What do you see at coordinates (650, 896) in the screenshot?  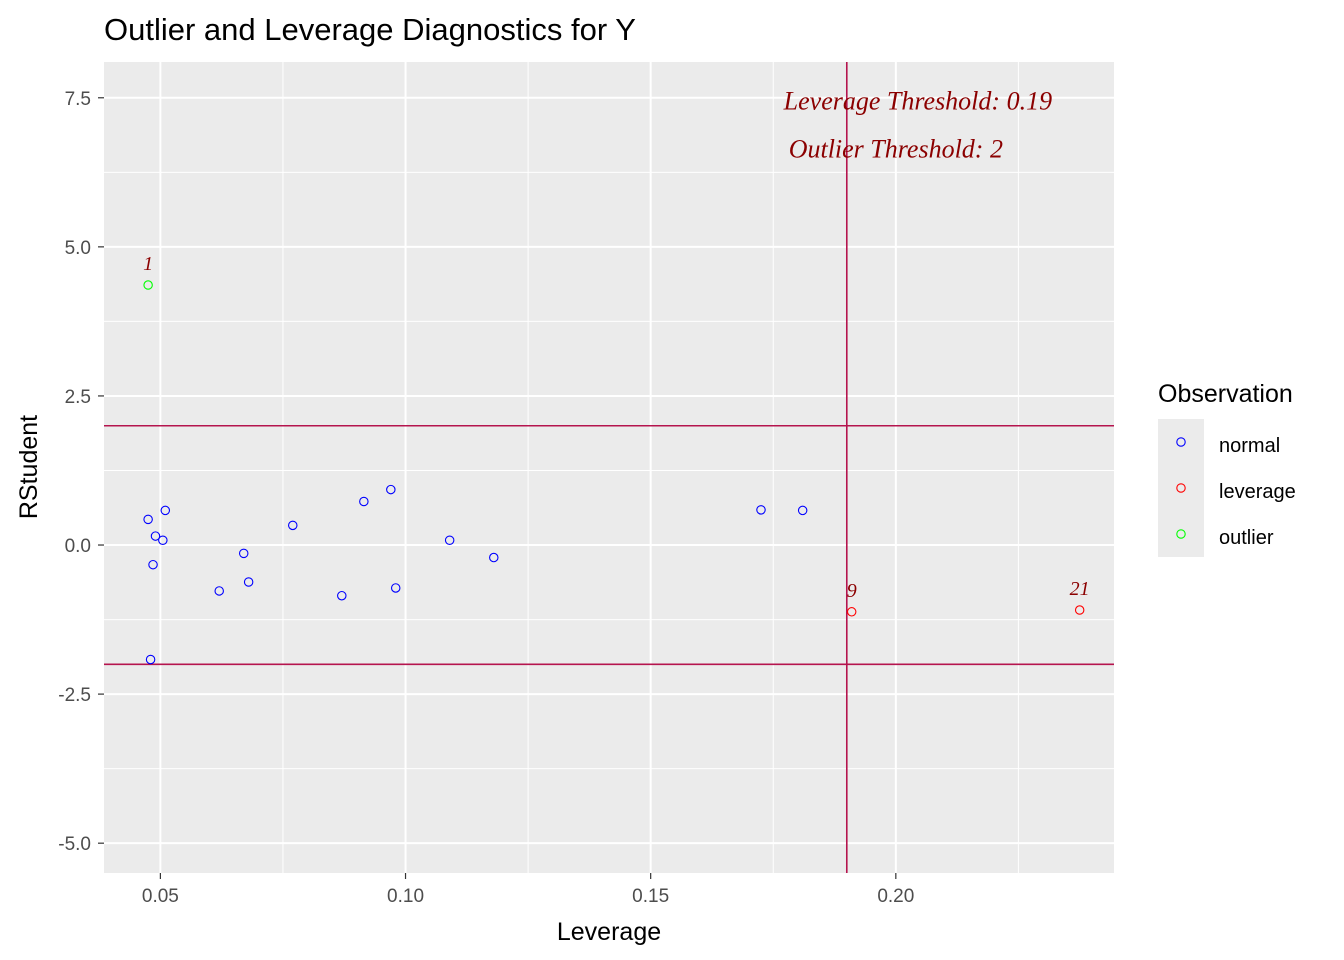 I see `x-tick-label: 0.15` at bounding box center [650, 896].